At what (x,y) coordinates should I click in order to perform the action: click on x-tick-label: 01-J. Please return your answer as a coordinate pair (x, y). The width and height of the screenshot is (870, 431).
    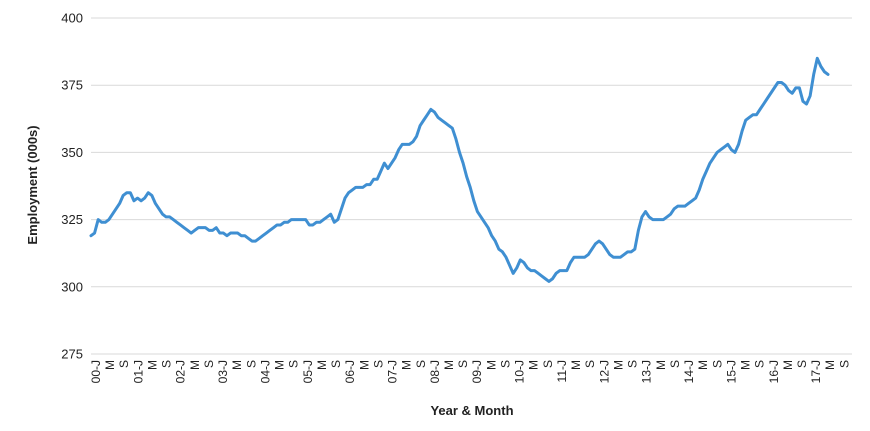
    Looking at the image, I should click on (138, 371).